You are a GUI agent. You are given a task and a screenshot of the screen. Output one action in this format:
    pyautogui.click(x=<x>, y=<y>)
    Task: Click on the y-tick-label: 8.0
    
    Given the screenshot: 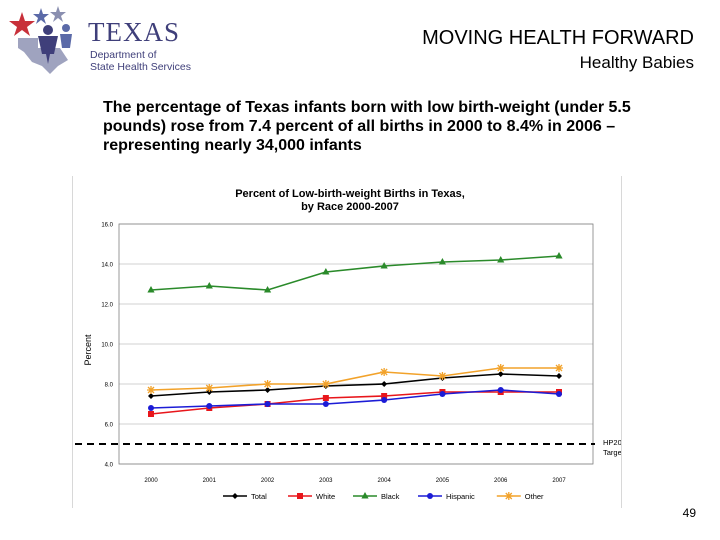 What is the action you would take?
    pyautogui.click(x=109, y=386)
    